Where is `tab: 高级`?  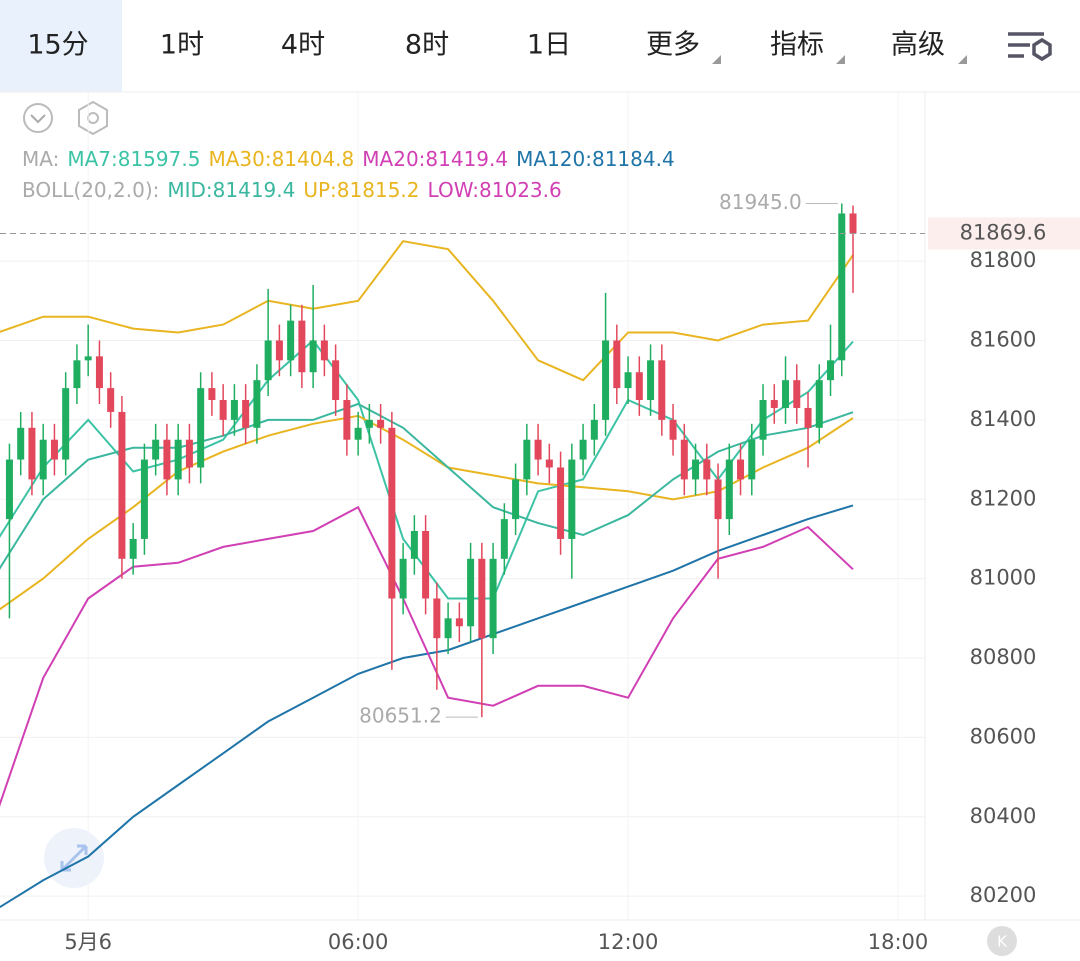
tab: 高级 is located at coordinates (918, 45).